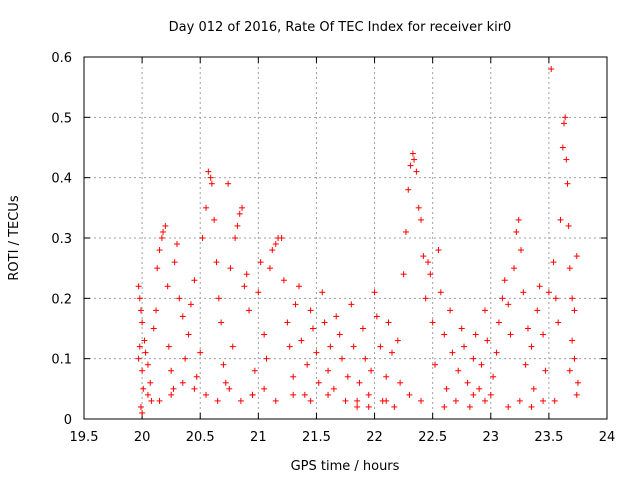  What do you see at coordinates (200, 437) in the screenshot?
I see `x-tick-label: 20.5` at bounding box center [200, 437].